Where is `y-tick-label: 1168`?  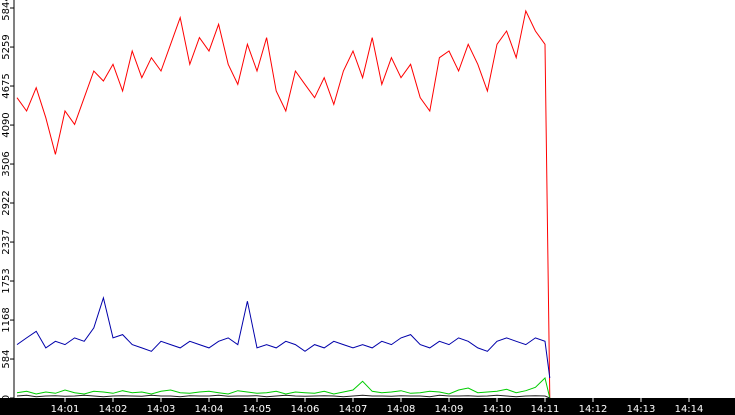
y-tick-label: 1168 is located at coordinates (6, 319).